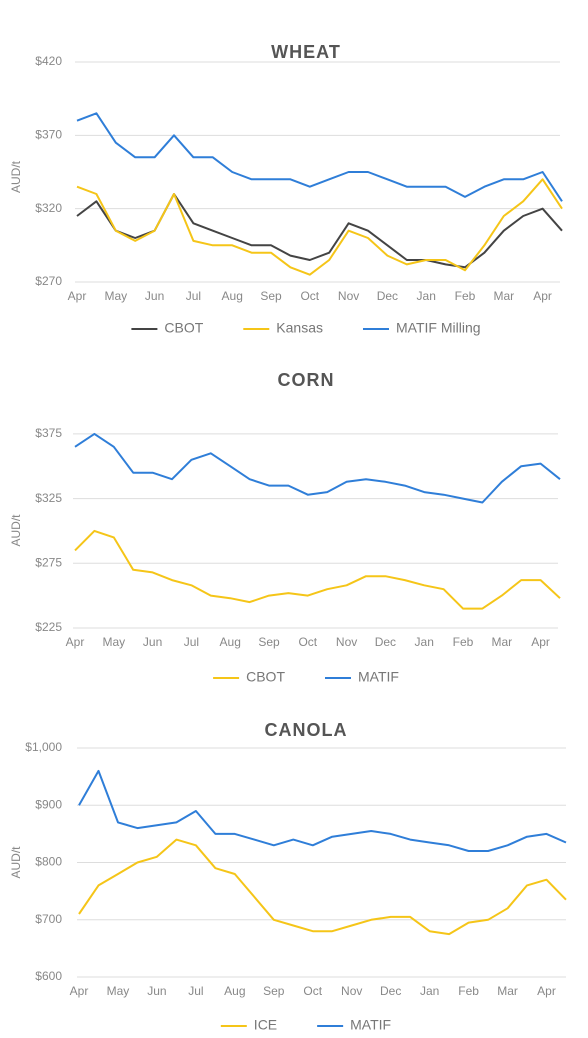 The height and width of the screenshot is (1038, 588). What do you see at coordinates (48, 919) in the screenshot?
I see `y-tick-label: $700` at bounding box center [48, 919].